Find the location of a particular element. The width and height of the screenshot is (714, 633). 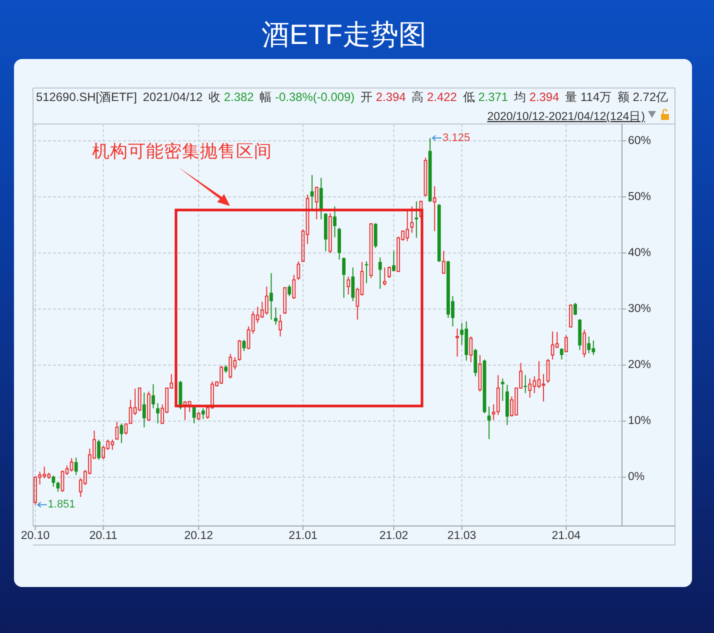

y-tick-label: 20% is located at coordinates (640, 365).